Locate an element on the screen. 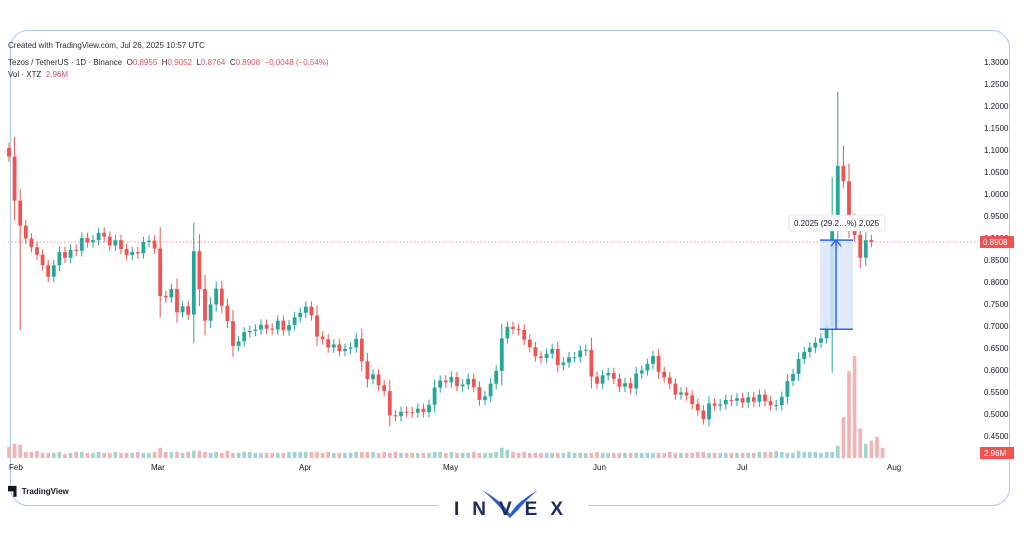 This screenshot has width=1024, height=538. measure-label-text: 0.2025 (29.2…%) 2,025 is located at coordinates (836, 223).